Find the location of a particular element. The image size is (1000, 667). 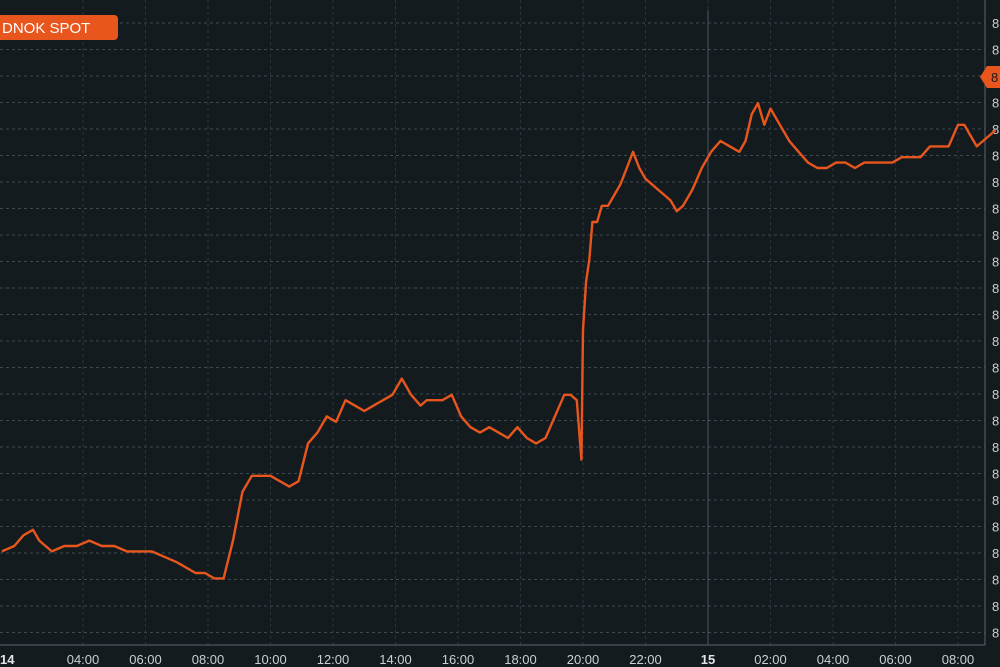

x-tick-label: 22:00 is located at coordinates (645, 659).